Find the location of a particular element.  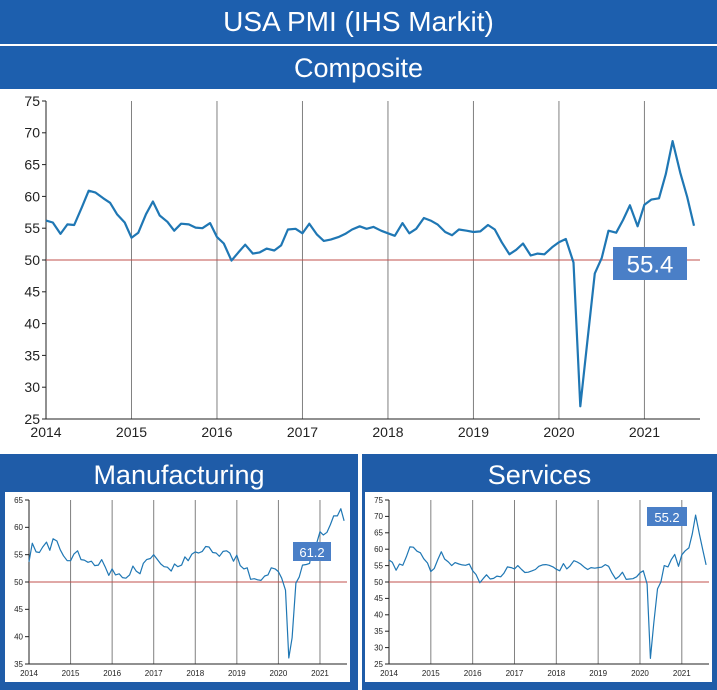

vertical-divider is located at coordinates (360, 572).